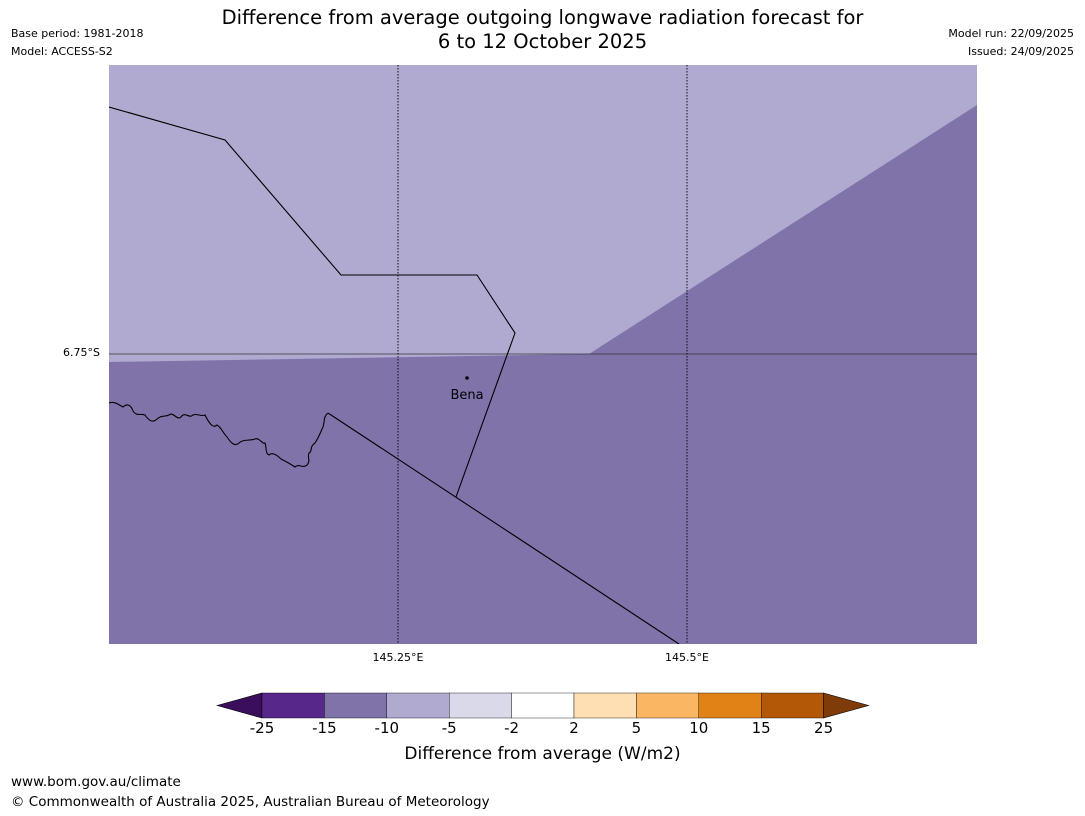  What do you see at coordinates (542, 41) in the screenshot?
I see `title-line-2: 6 to 12 October 2025` at bounding box center [542, 41].